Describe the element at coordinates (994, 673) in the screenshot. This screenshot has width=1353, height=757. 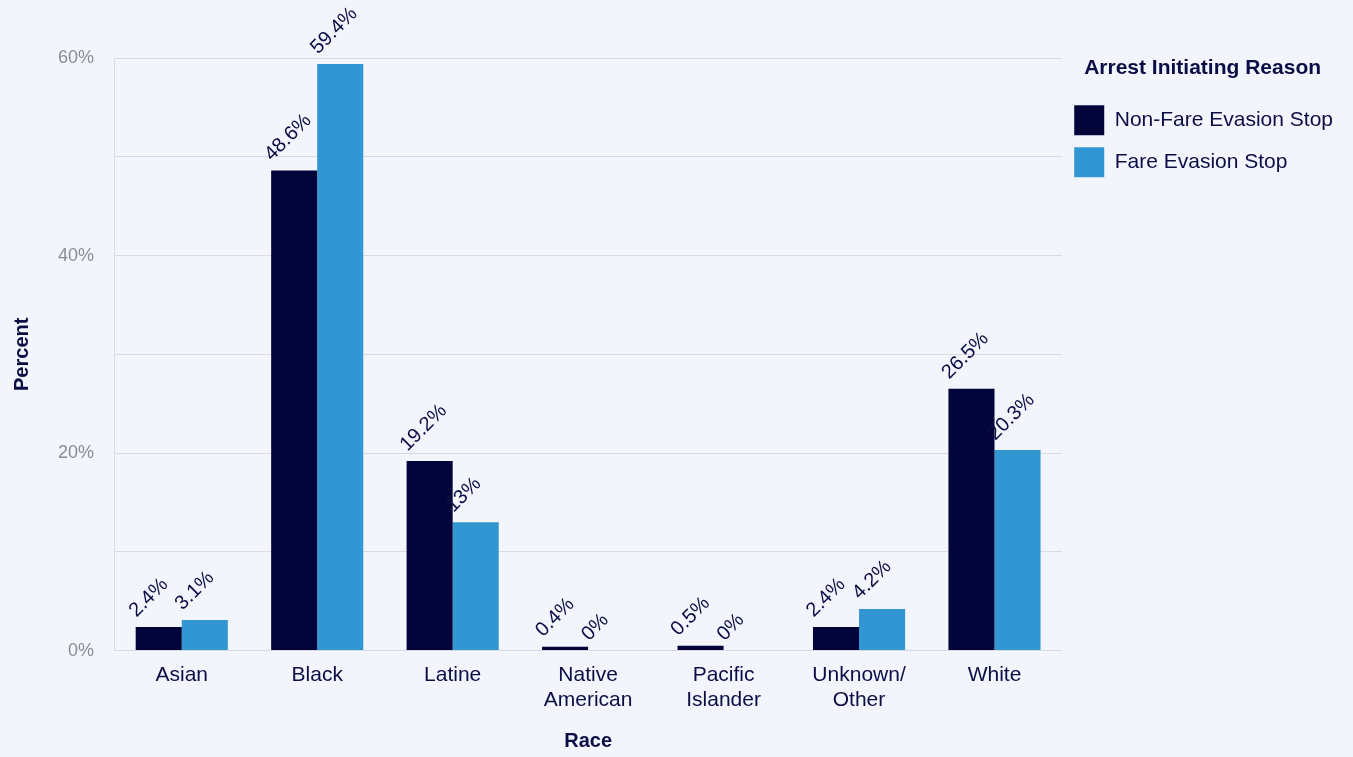
I see `x-tick-label: White` at that location.